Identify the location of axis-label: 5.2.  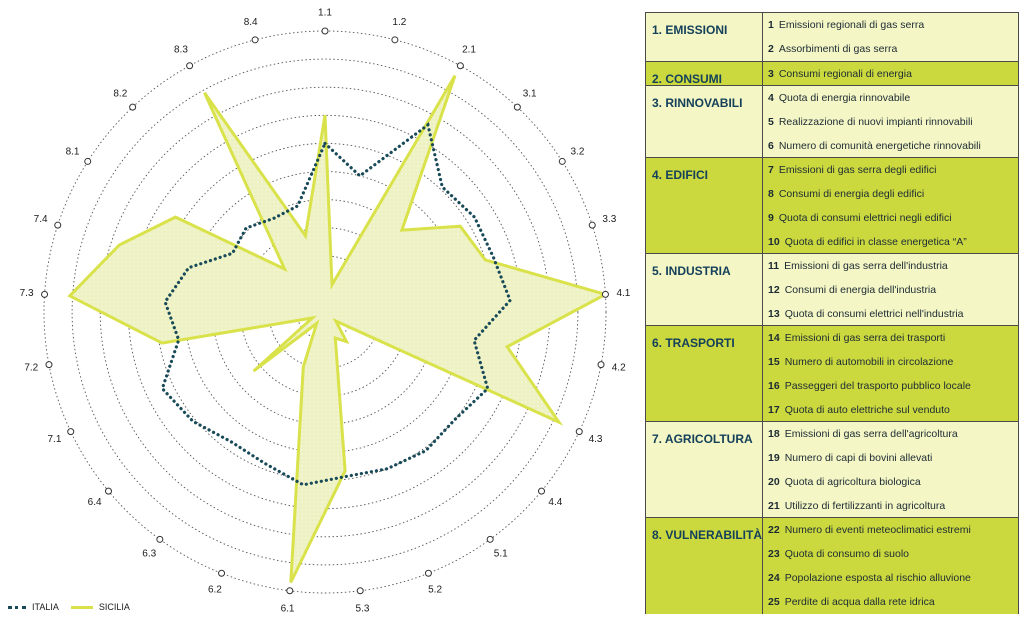
(435, 590).